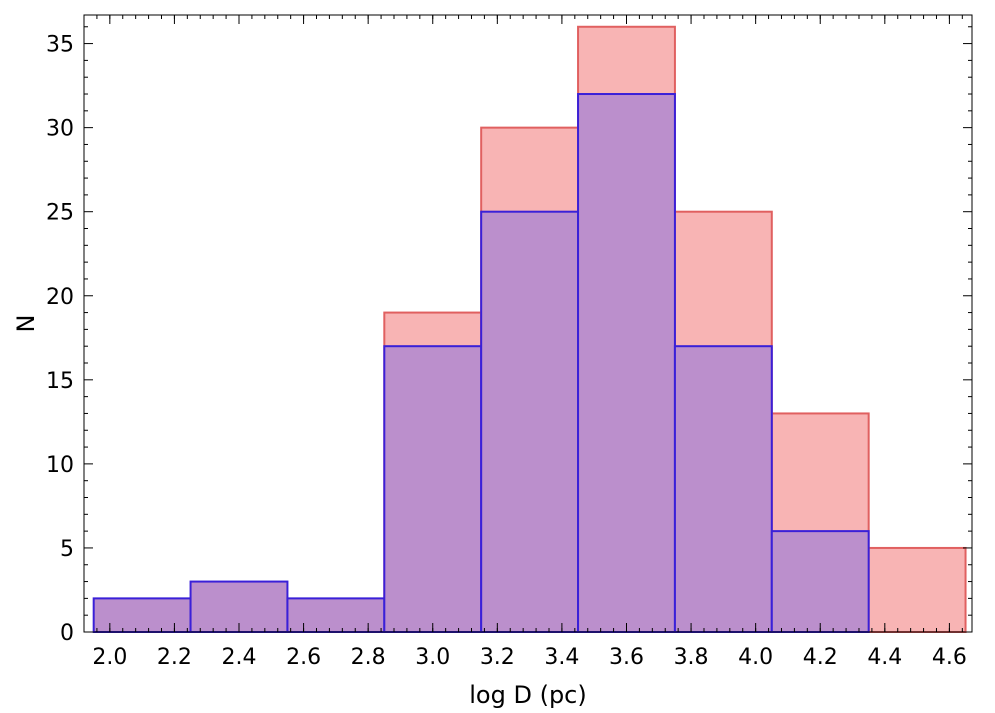 The height and width of the screenshot is (713, 995). What do you see at coordinates (336, 615) in the screenshot?
I see `bar-series2-bin3` at bounding box center [336, 615].